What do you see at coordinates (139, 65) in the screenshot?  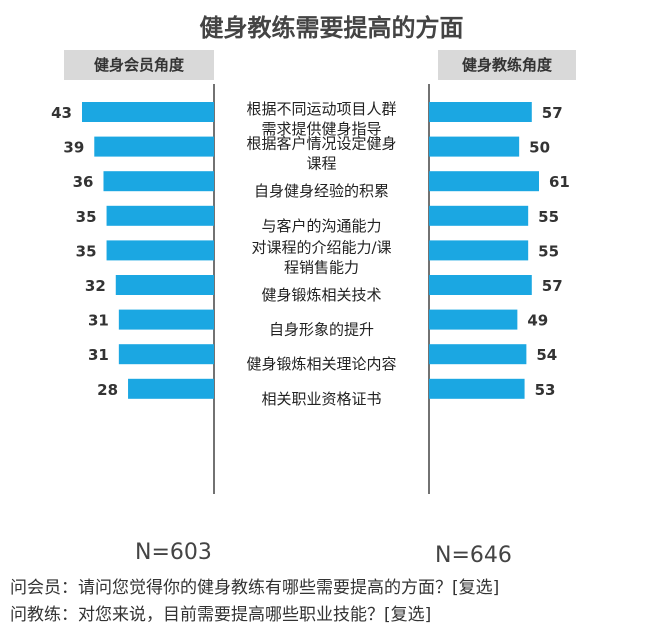 I see `member-perspective-header: 健身会员角度` at bounding box center [139, 65].